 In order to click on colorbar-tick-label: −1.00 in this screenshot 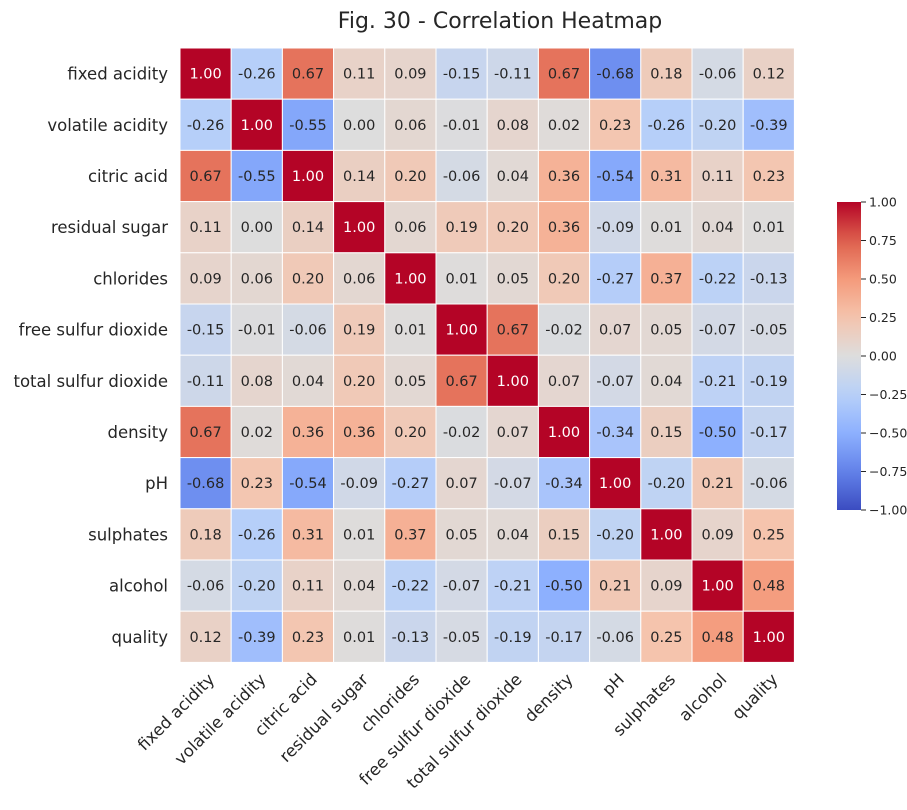, I will do `click(888, 510)`.